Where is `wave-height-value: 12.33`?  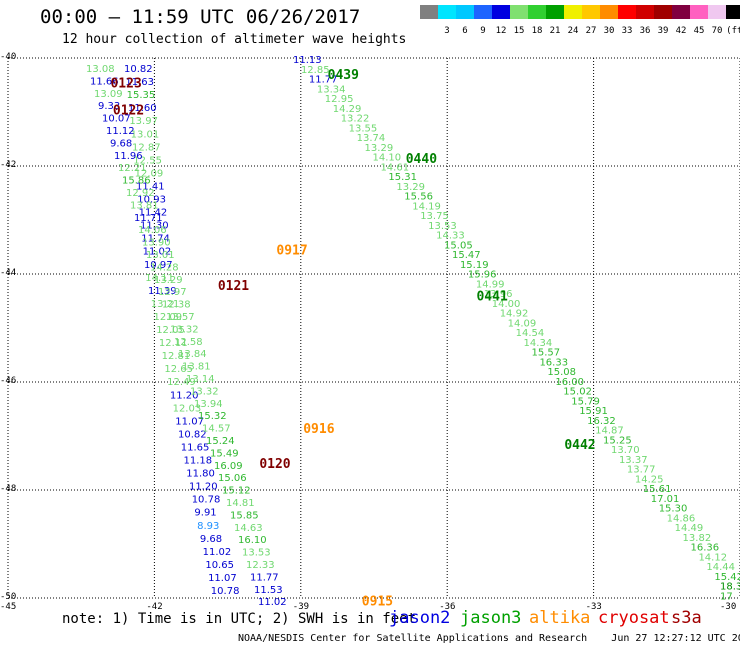 wave-height-value: 12.33 is located at coordinates (260, 565).